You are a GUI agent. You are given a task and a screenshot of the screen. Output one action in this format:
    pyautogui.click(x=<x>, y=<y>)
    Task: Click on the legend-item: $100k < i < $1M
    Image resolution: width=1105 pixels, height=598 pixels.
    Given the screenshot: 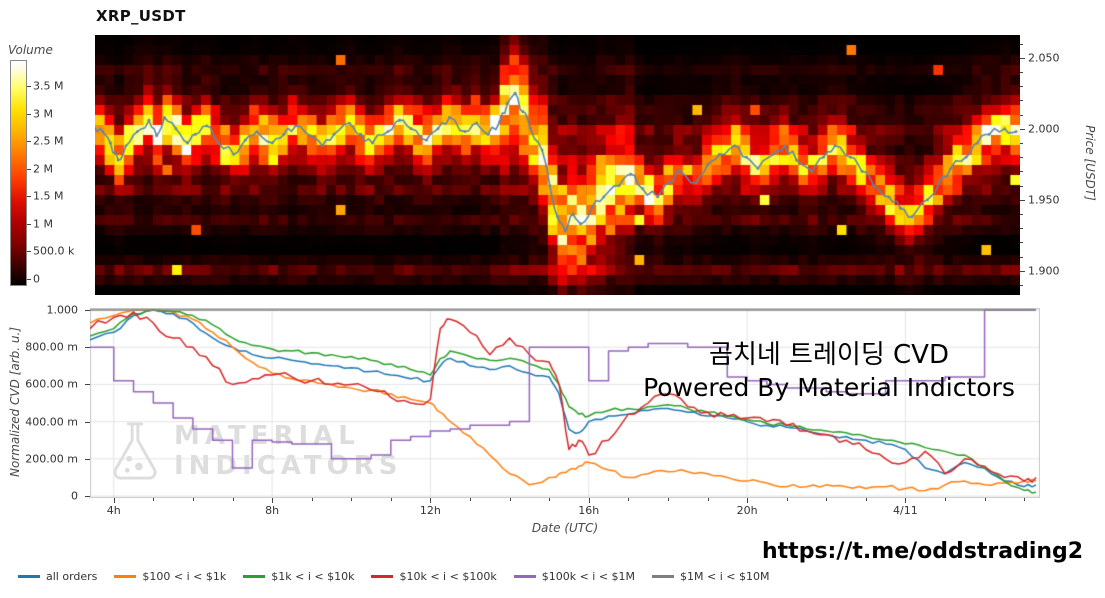 What is the action you would take?
    pyautogui.click(x=574, y=576)
    